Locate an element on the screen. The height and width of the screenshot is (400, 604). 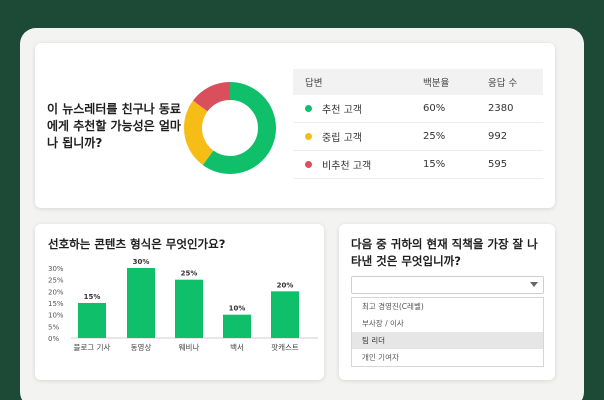
option-c-level: 최고 경영진(C레벨) is located at coordinates (393, 306).